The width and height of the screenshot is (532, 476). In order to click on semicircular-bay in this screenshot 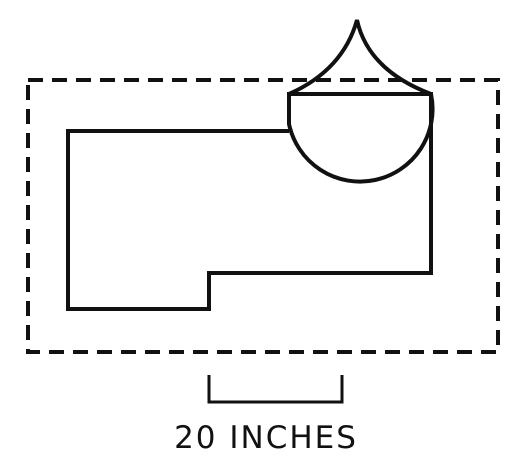, I will do `click(361, 138)`.